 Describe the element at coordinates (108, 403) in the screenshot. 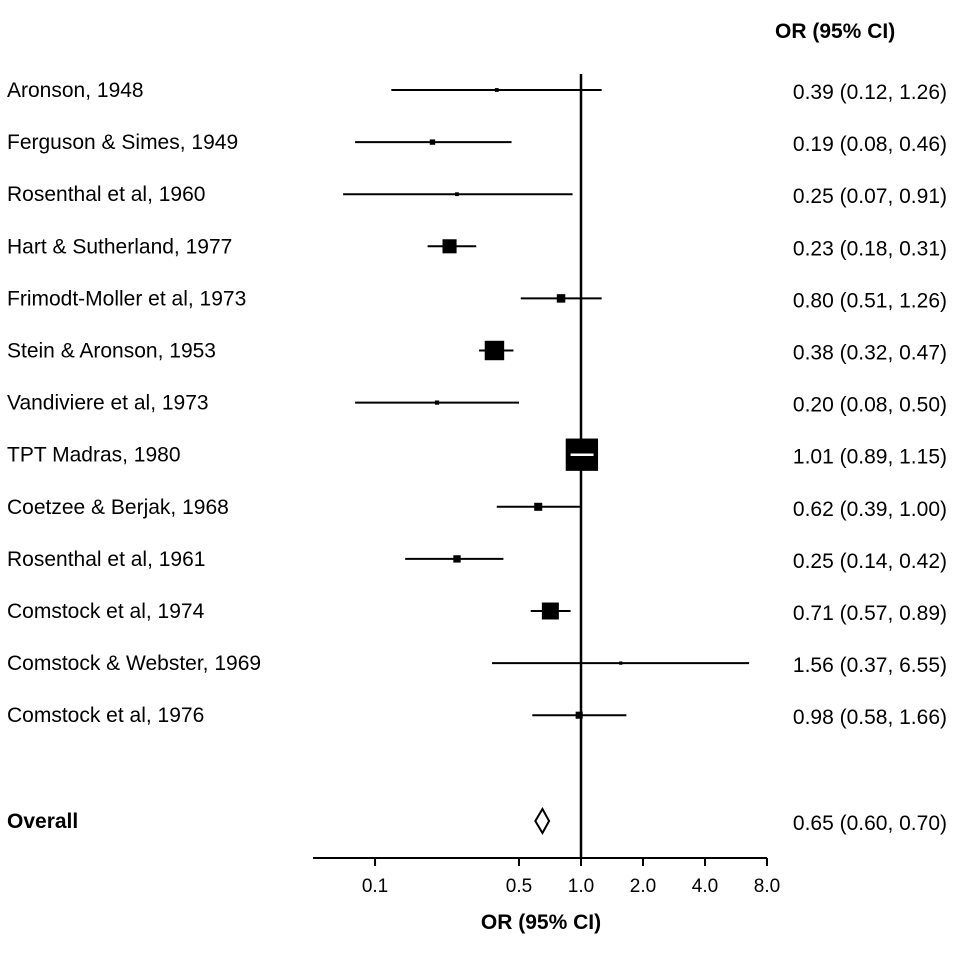

I see `study-label: Vandiviere et al, 1973` at that location.